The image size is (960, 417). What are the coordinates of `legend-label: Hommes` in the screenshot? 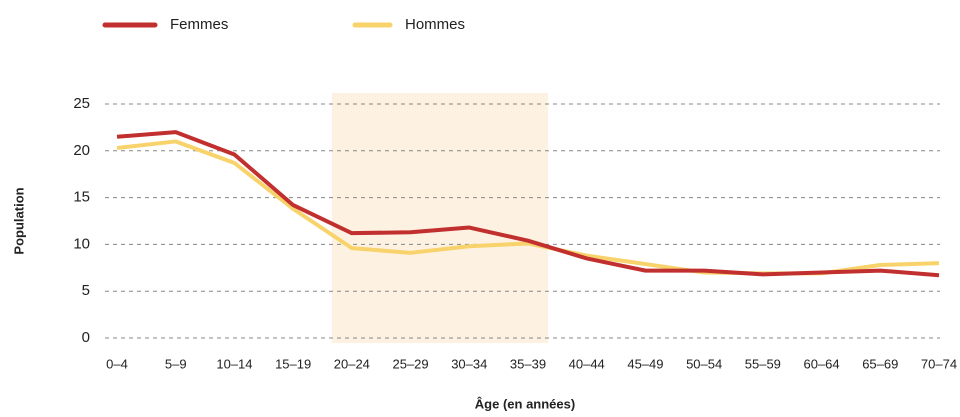 It's located at (435, 24).